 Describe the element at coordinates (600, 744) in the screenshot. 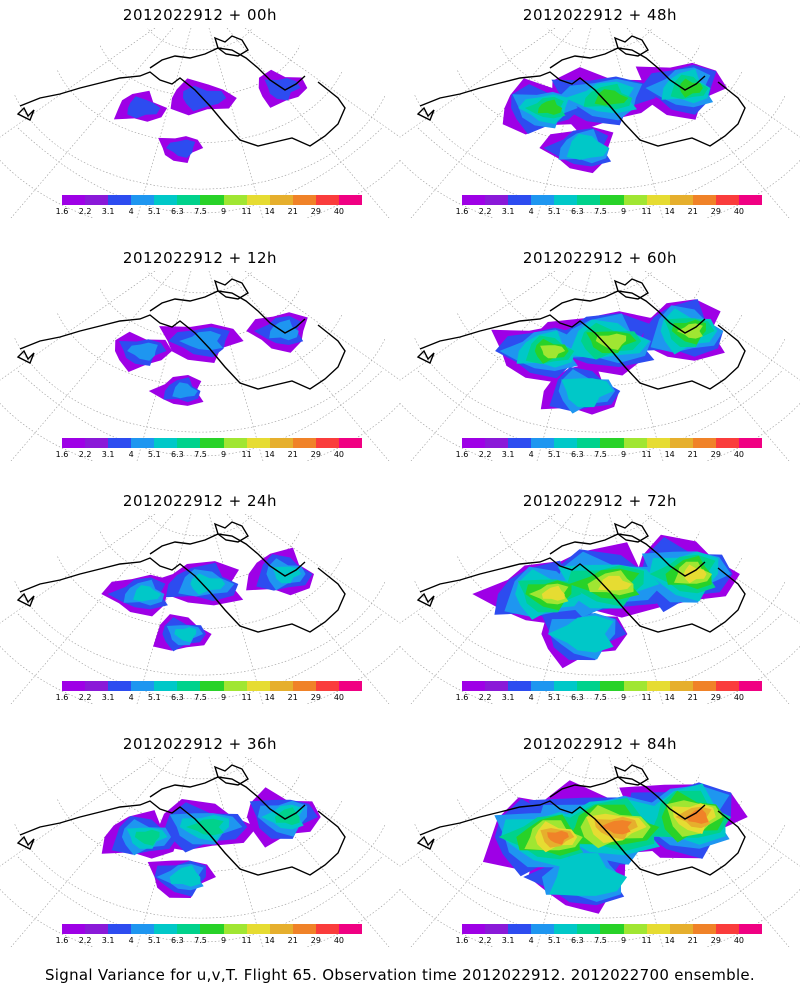

I see `panel-title: 2012022912 + 84h` at that location.